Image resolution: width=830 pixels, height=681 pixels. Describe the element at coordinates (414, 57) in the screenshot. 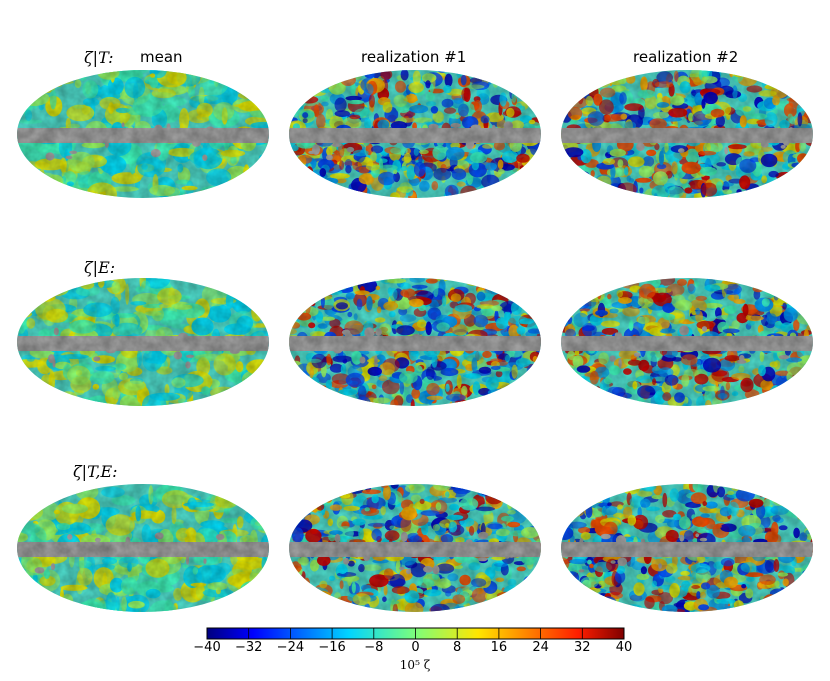

I see `column-title-realization-1: realization #1` at that location.